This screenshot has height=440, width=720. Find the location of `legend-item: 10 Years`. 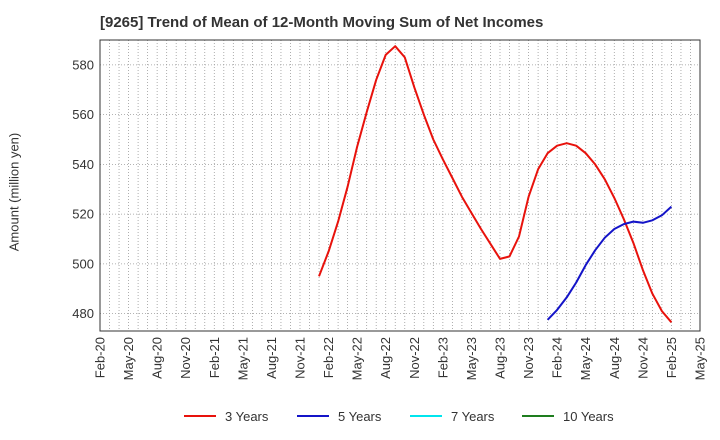

legend-item: 10 Years is located at coordinates (568, 416).